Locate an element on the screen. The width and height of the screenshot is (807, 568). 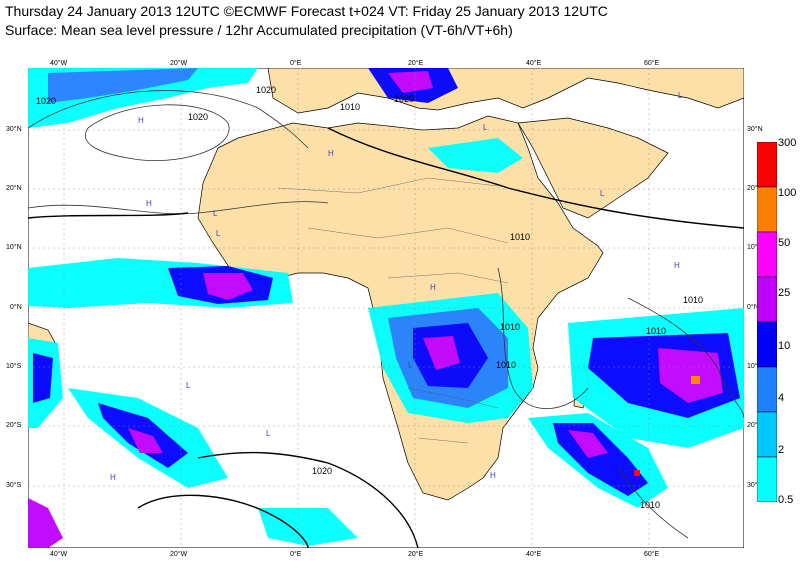
lon-tick-bottom: 20°W is located at coordinates (179, 554).